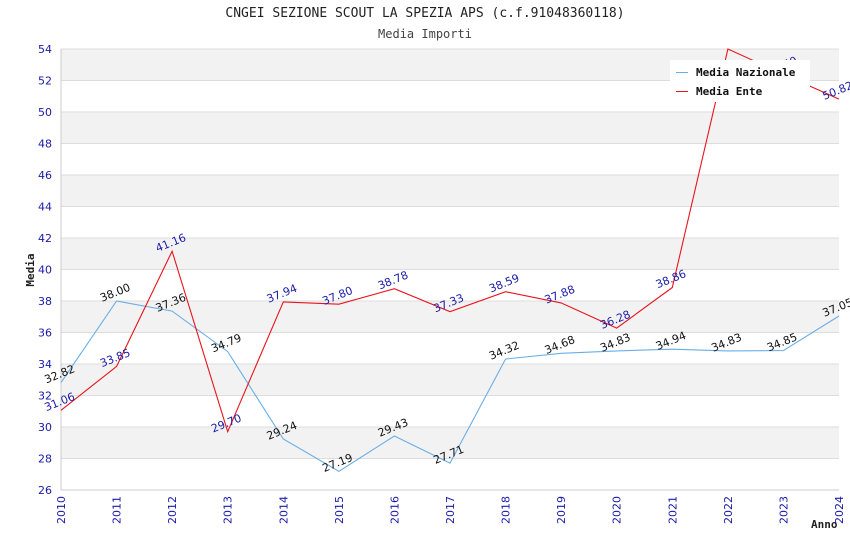 The image size is (850, 550). Describe the element at coordinates (617, 510) in the screenshot. I see `x-tick-label: 2020` at that location.